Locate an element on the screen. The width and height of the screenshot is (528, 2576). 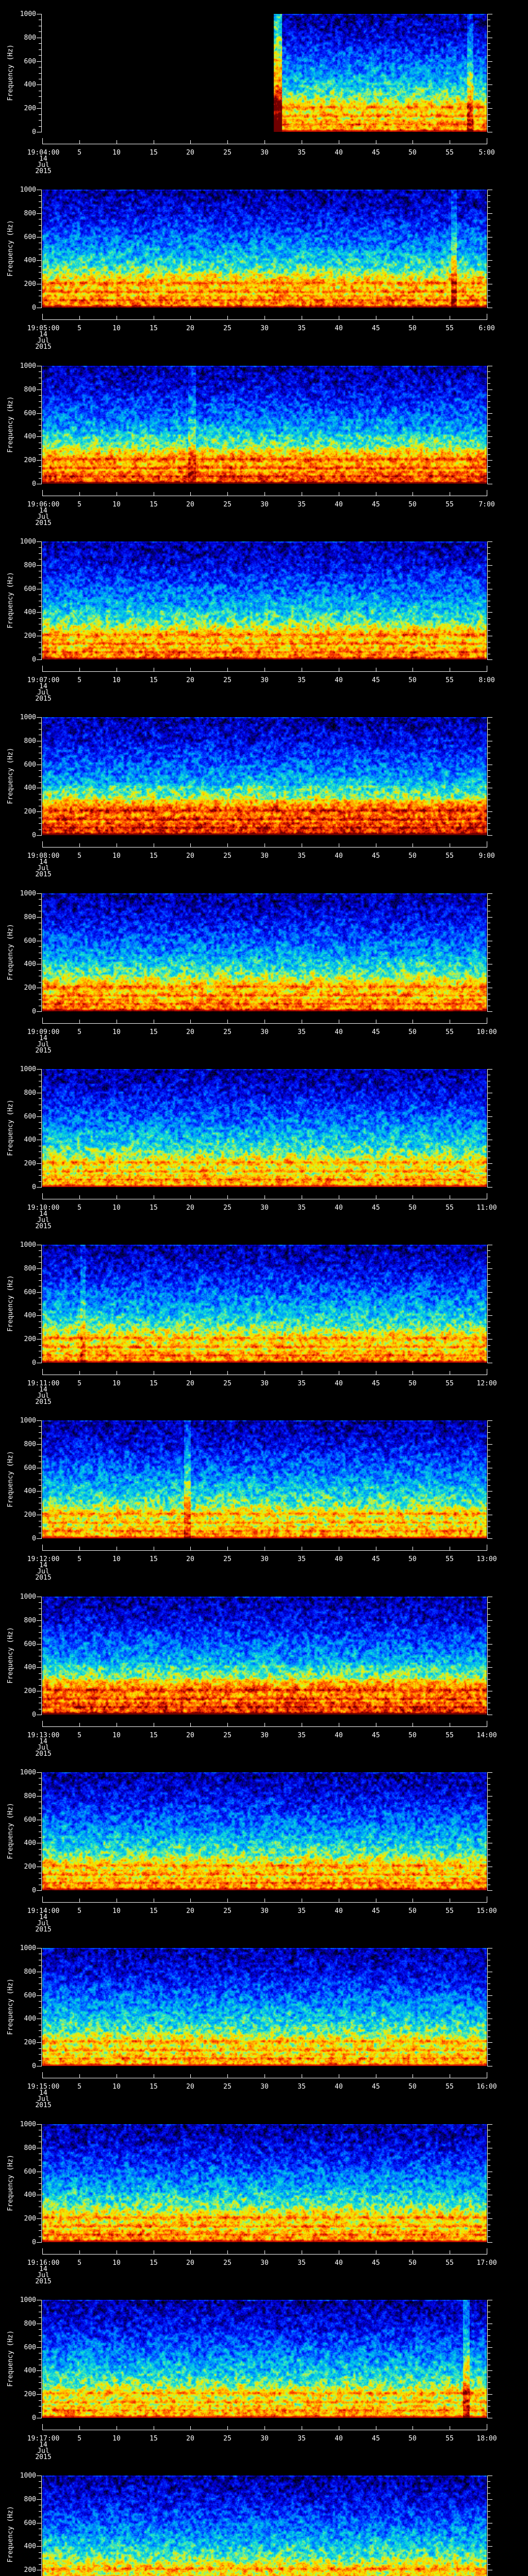
end-time-label: 18:00 is located at coordinates (486, 2439).